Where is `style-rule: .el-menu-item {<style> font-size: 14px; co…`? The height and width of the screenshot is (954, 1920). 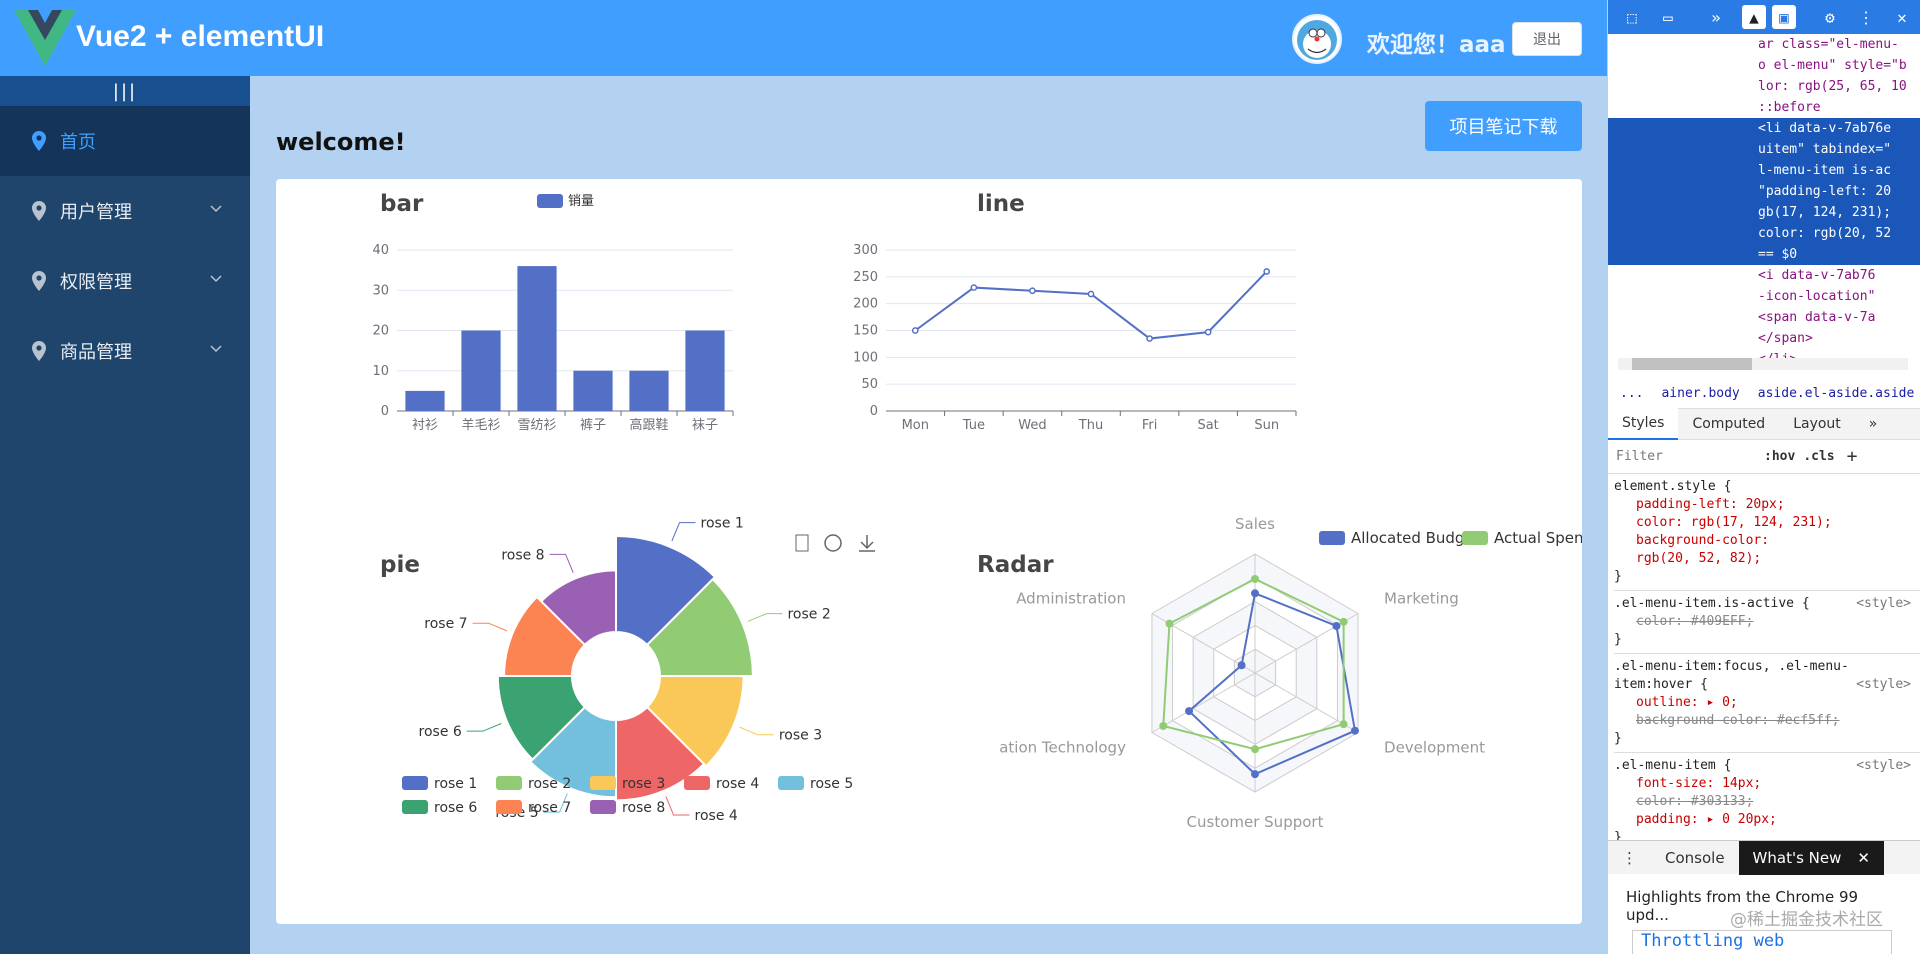 style-rule: .el-menu-item {<style> font-size: 14px; co… is located at coordinates (1767, 802).